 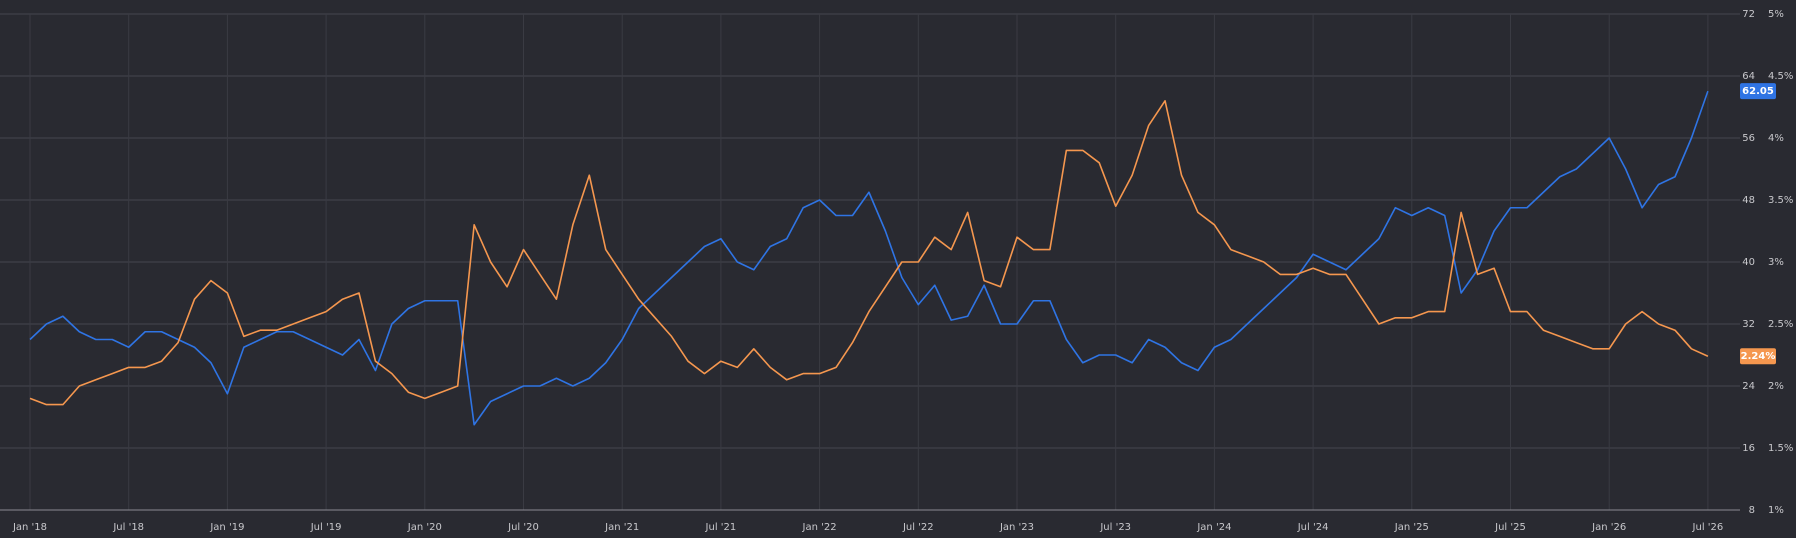 What do you see at coordinates (1780, 448) in the screenshot?
I see `y2-tick-label: 1.5%` at bounding box center [1780, 448].